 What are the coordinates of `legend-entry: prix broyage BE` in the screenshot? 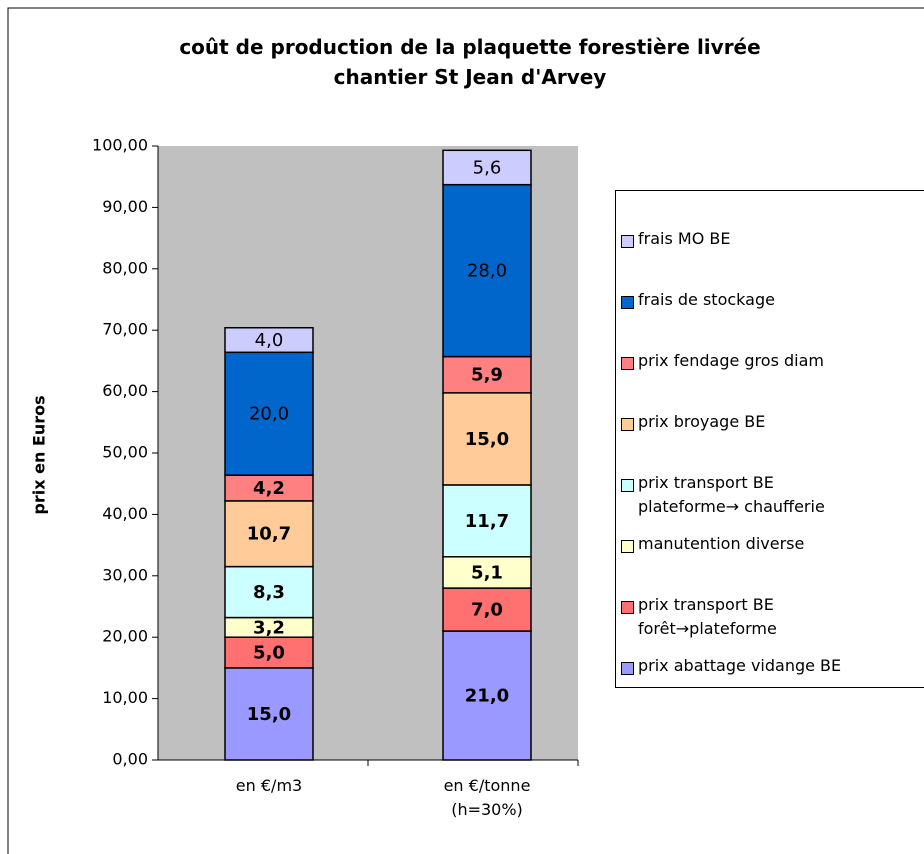 It's located at (693, 443).